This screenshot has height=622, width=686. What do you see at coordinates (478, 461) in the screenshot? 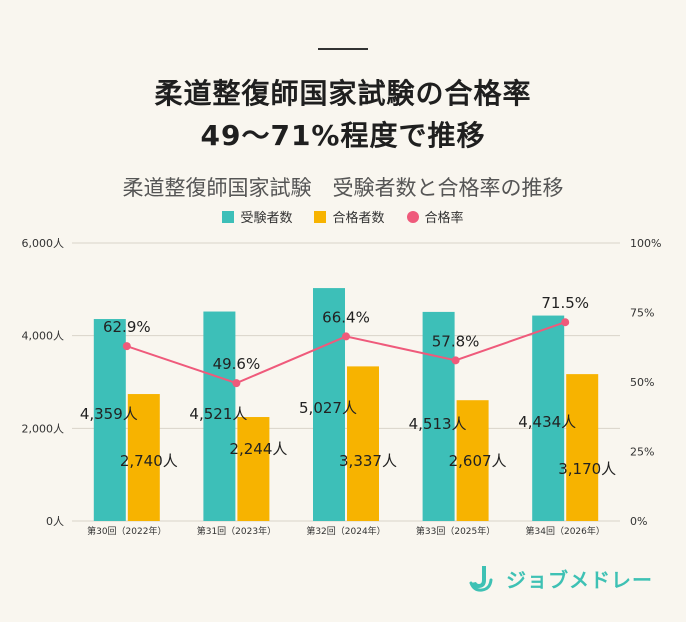
I see `data-label-passers: 2,607人` at bounding box center [478, 461].